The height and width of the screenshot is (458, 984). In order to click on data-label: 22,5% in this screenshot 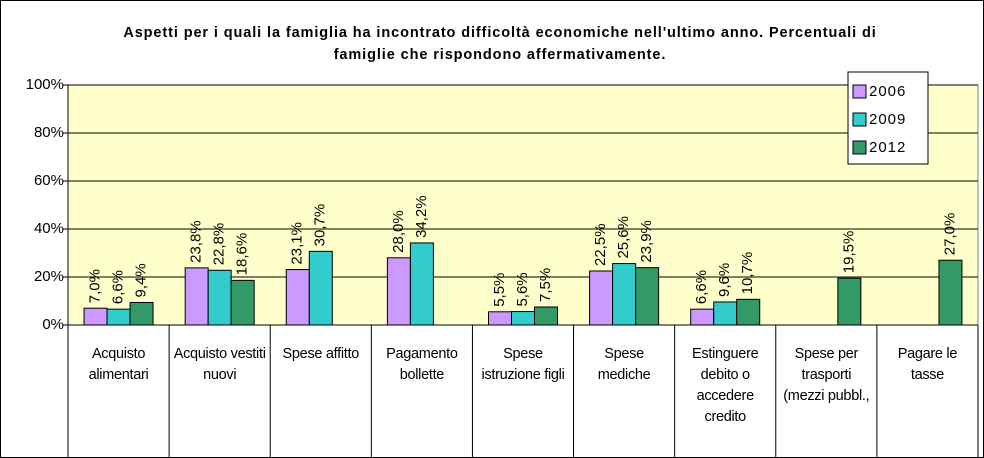, I will do `click(600, 244)`.